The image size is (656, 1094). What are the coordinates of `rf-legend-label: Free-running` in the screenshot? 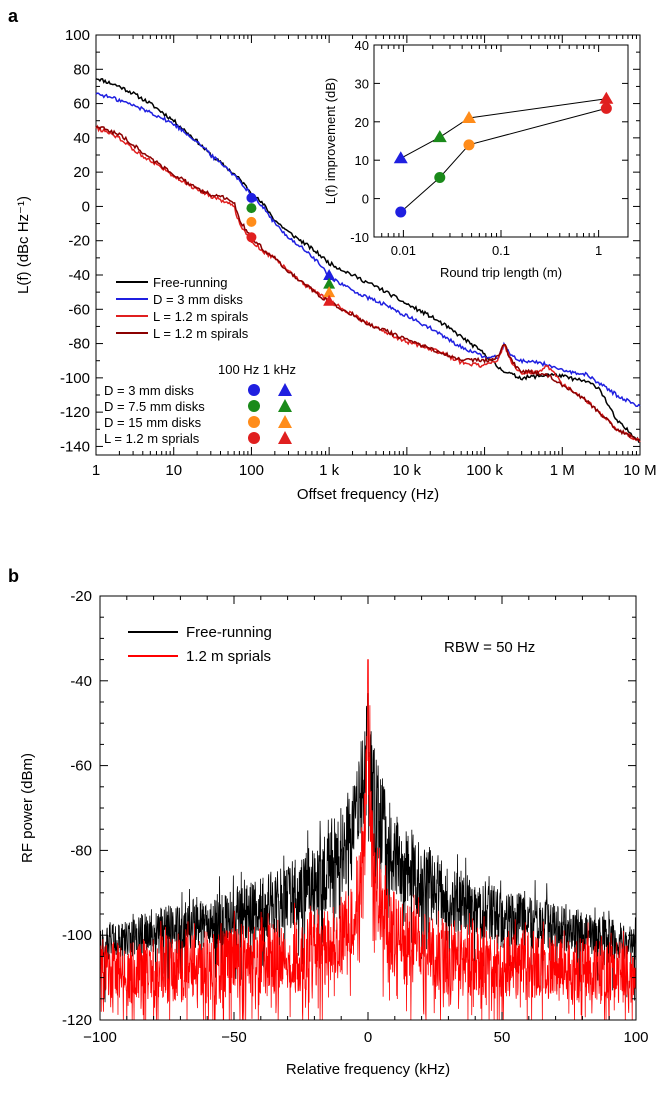 It's located at (229, 632).